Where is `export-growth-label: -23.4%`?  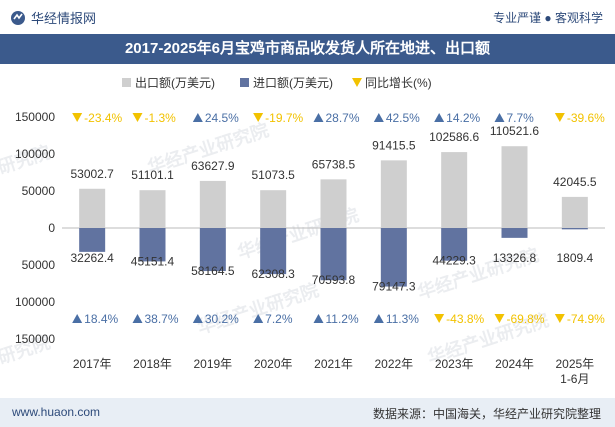
export-growth-label: -23.4% is located at coordinates (103, 118).